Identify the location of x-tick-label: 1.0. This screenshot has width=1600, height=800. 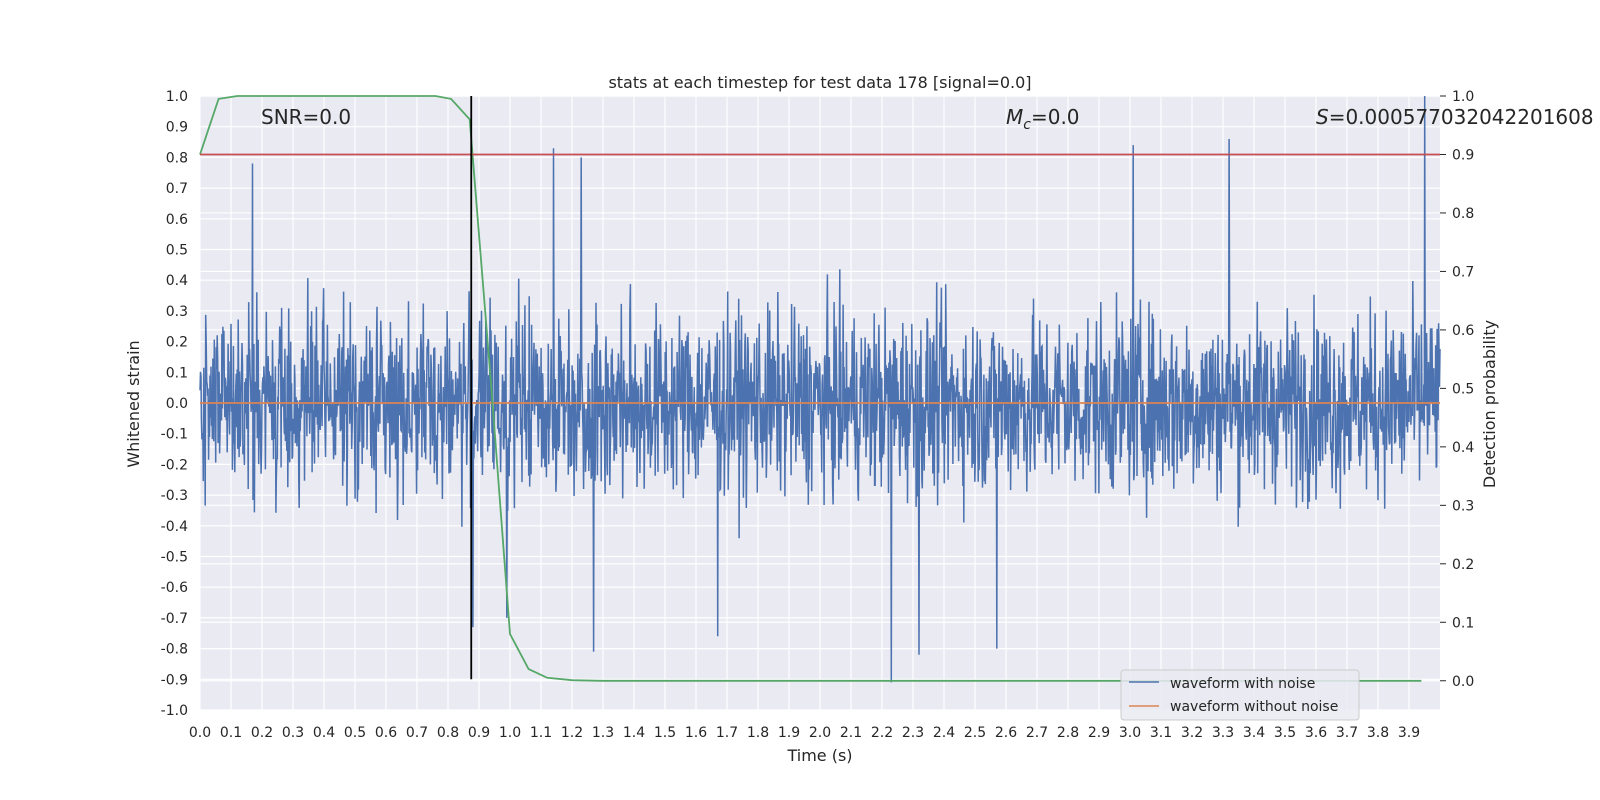
(510, 733).